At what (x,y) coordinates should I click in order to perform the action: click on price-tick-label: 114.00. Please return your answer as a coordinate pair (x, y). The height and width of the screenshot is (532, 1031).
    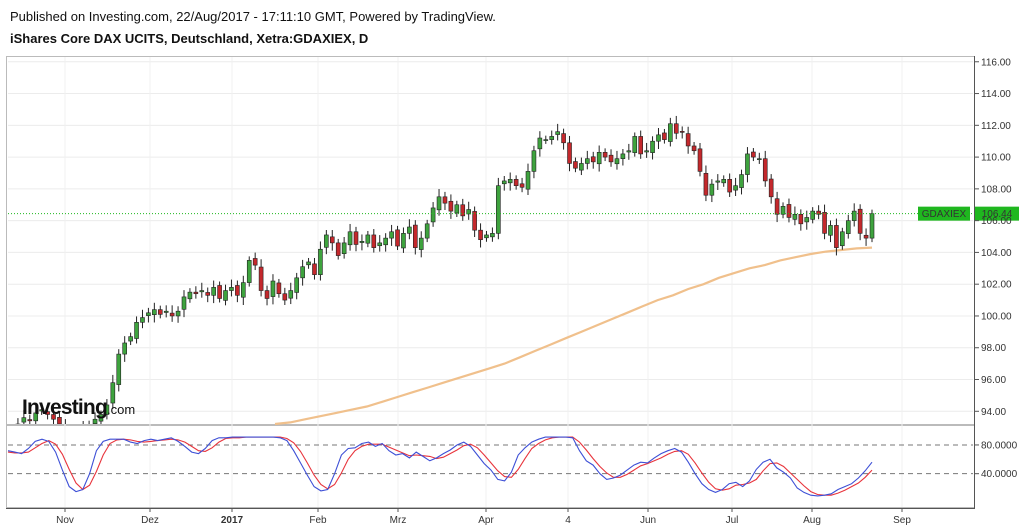
    Looking at the image, I should click on (996, 94).